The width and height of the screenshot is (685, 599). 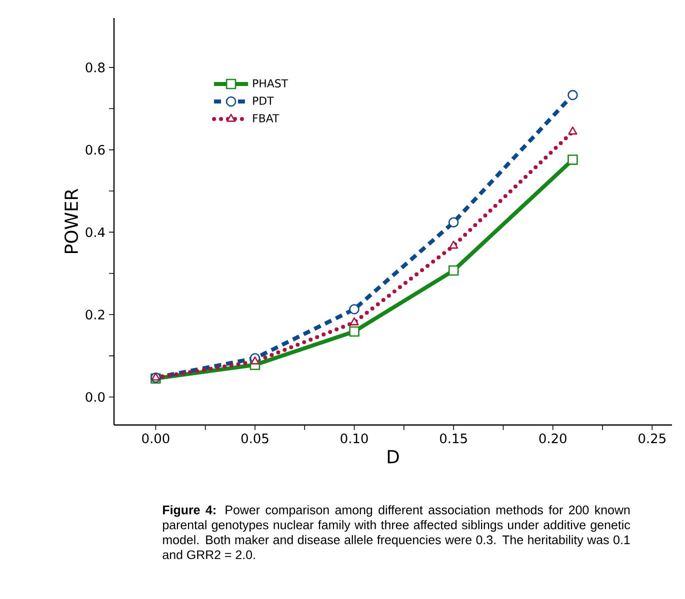 I want to click on y-tick-label: 0.8, so click(x=95, y=67).